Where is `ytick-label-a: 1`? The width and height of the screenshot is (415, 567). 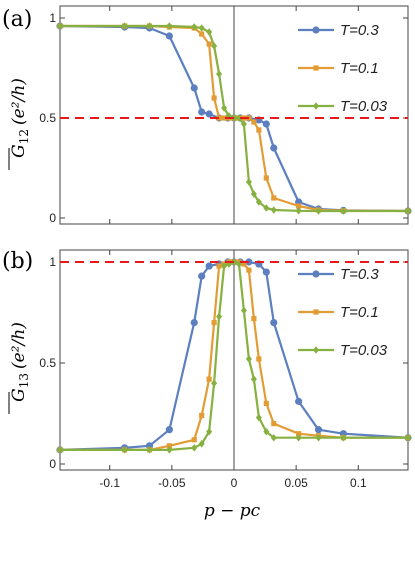 ytick-label-a: 1 is located at coordinates (52, 18).